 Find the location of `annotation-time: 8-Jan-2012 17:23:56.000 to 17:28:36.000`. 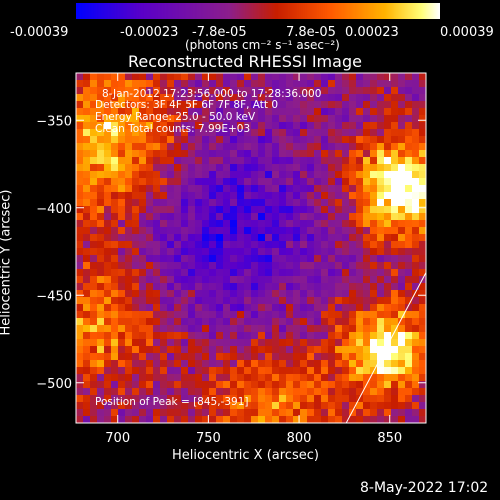

annotation-time: 8-Jan-2012 17:23:56.000 to 17:28:36.000 is located at coordinates (212, 94).